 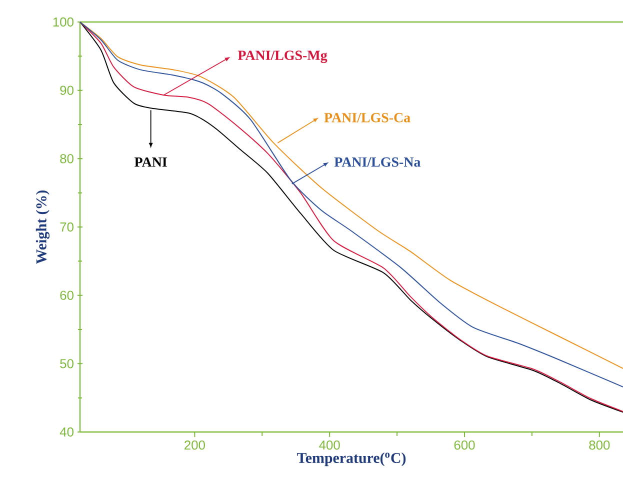 What do you see at coordinates (194, 445) in the screenshot?
I see `x-tick-label: 200` at bounding box center [194, 445].